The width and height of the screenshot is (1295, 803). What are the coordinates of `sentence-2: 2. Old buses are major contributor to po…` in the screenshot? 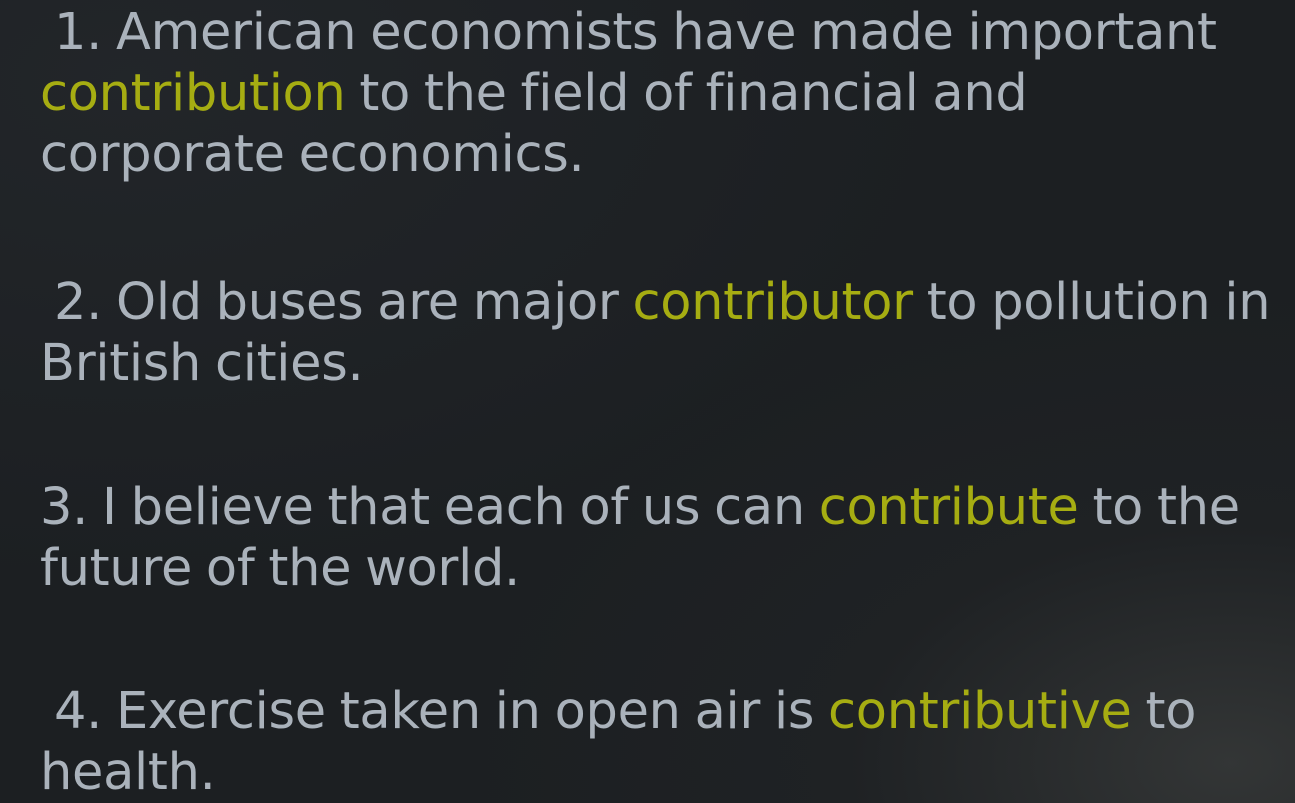 It's located at (662, 333).